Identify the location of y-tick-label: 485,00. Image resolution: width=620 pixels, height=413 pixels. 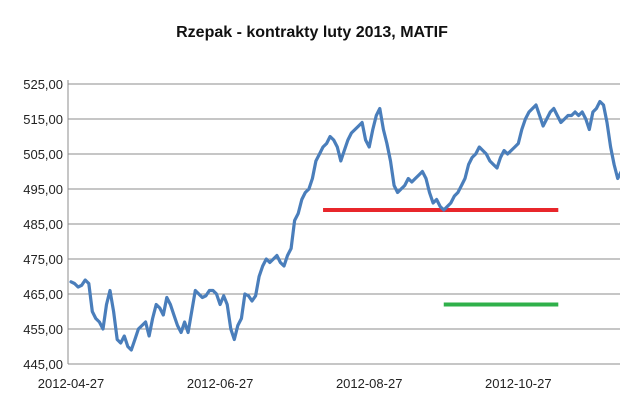
(43, 224).